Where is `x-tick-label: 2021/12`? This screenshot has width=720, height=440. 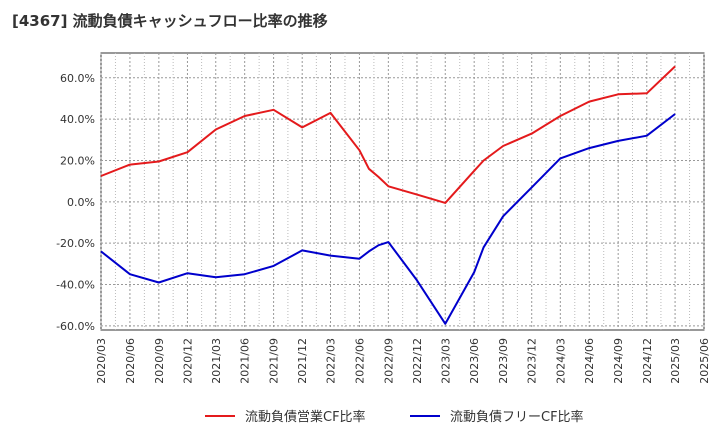
x-tick-label: 2021/12 is located at coordinates (302, 361).